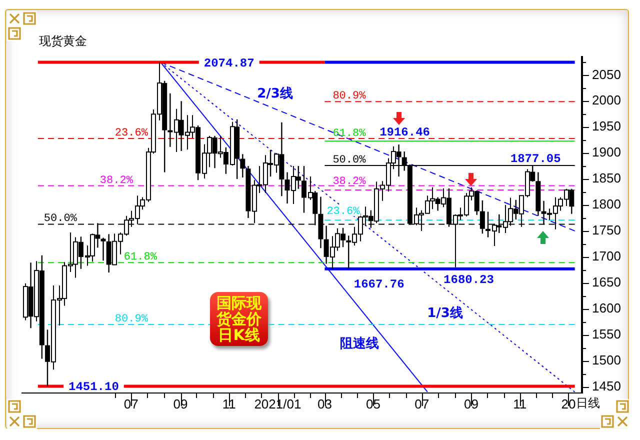 Image resolution: width=640 pixels, height=440 pixels. What do you see at coordinates (324, 404) in the screenshot?
I see `x-tick-label: 03` at bounding box center [324, 404].